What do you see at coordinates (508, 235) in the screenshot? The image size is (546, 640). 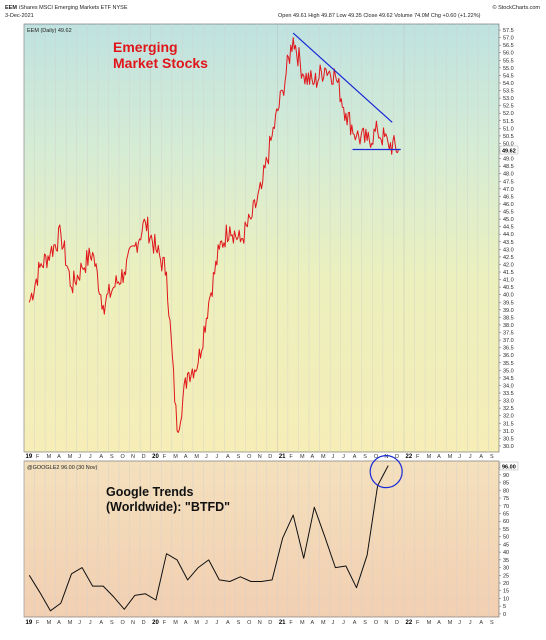 I see `price-tick-label: 44.0` at bounding box center [508, 235].